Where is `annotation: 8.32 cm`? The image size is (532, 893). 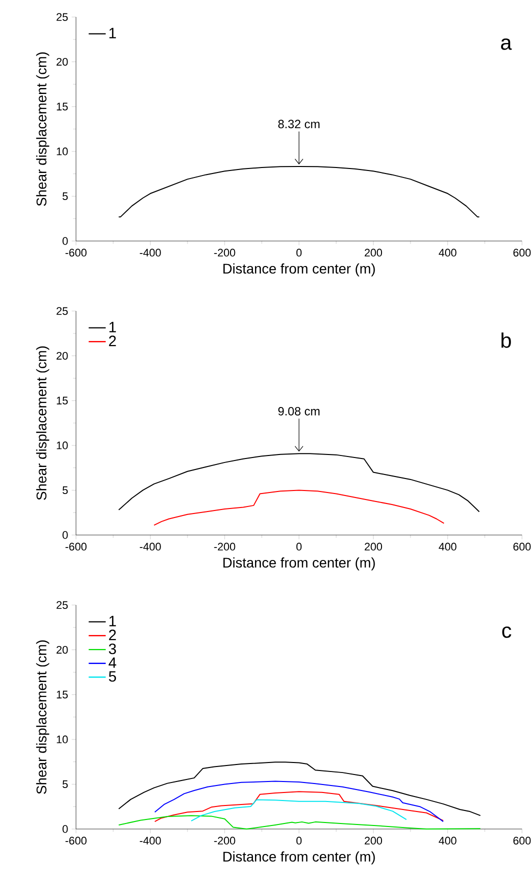 annotation: 8.32 cm is located at coordinates (299, 124).